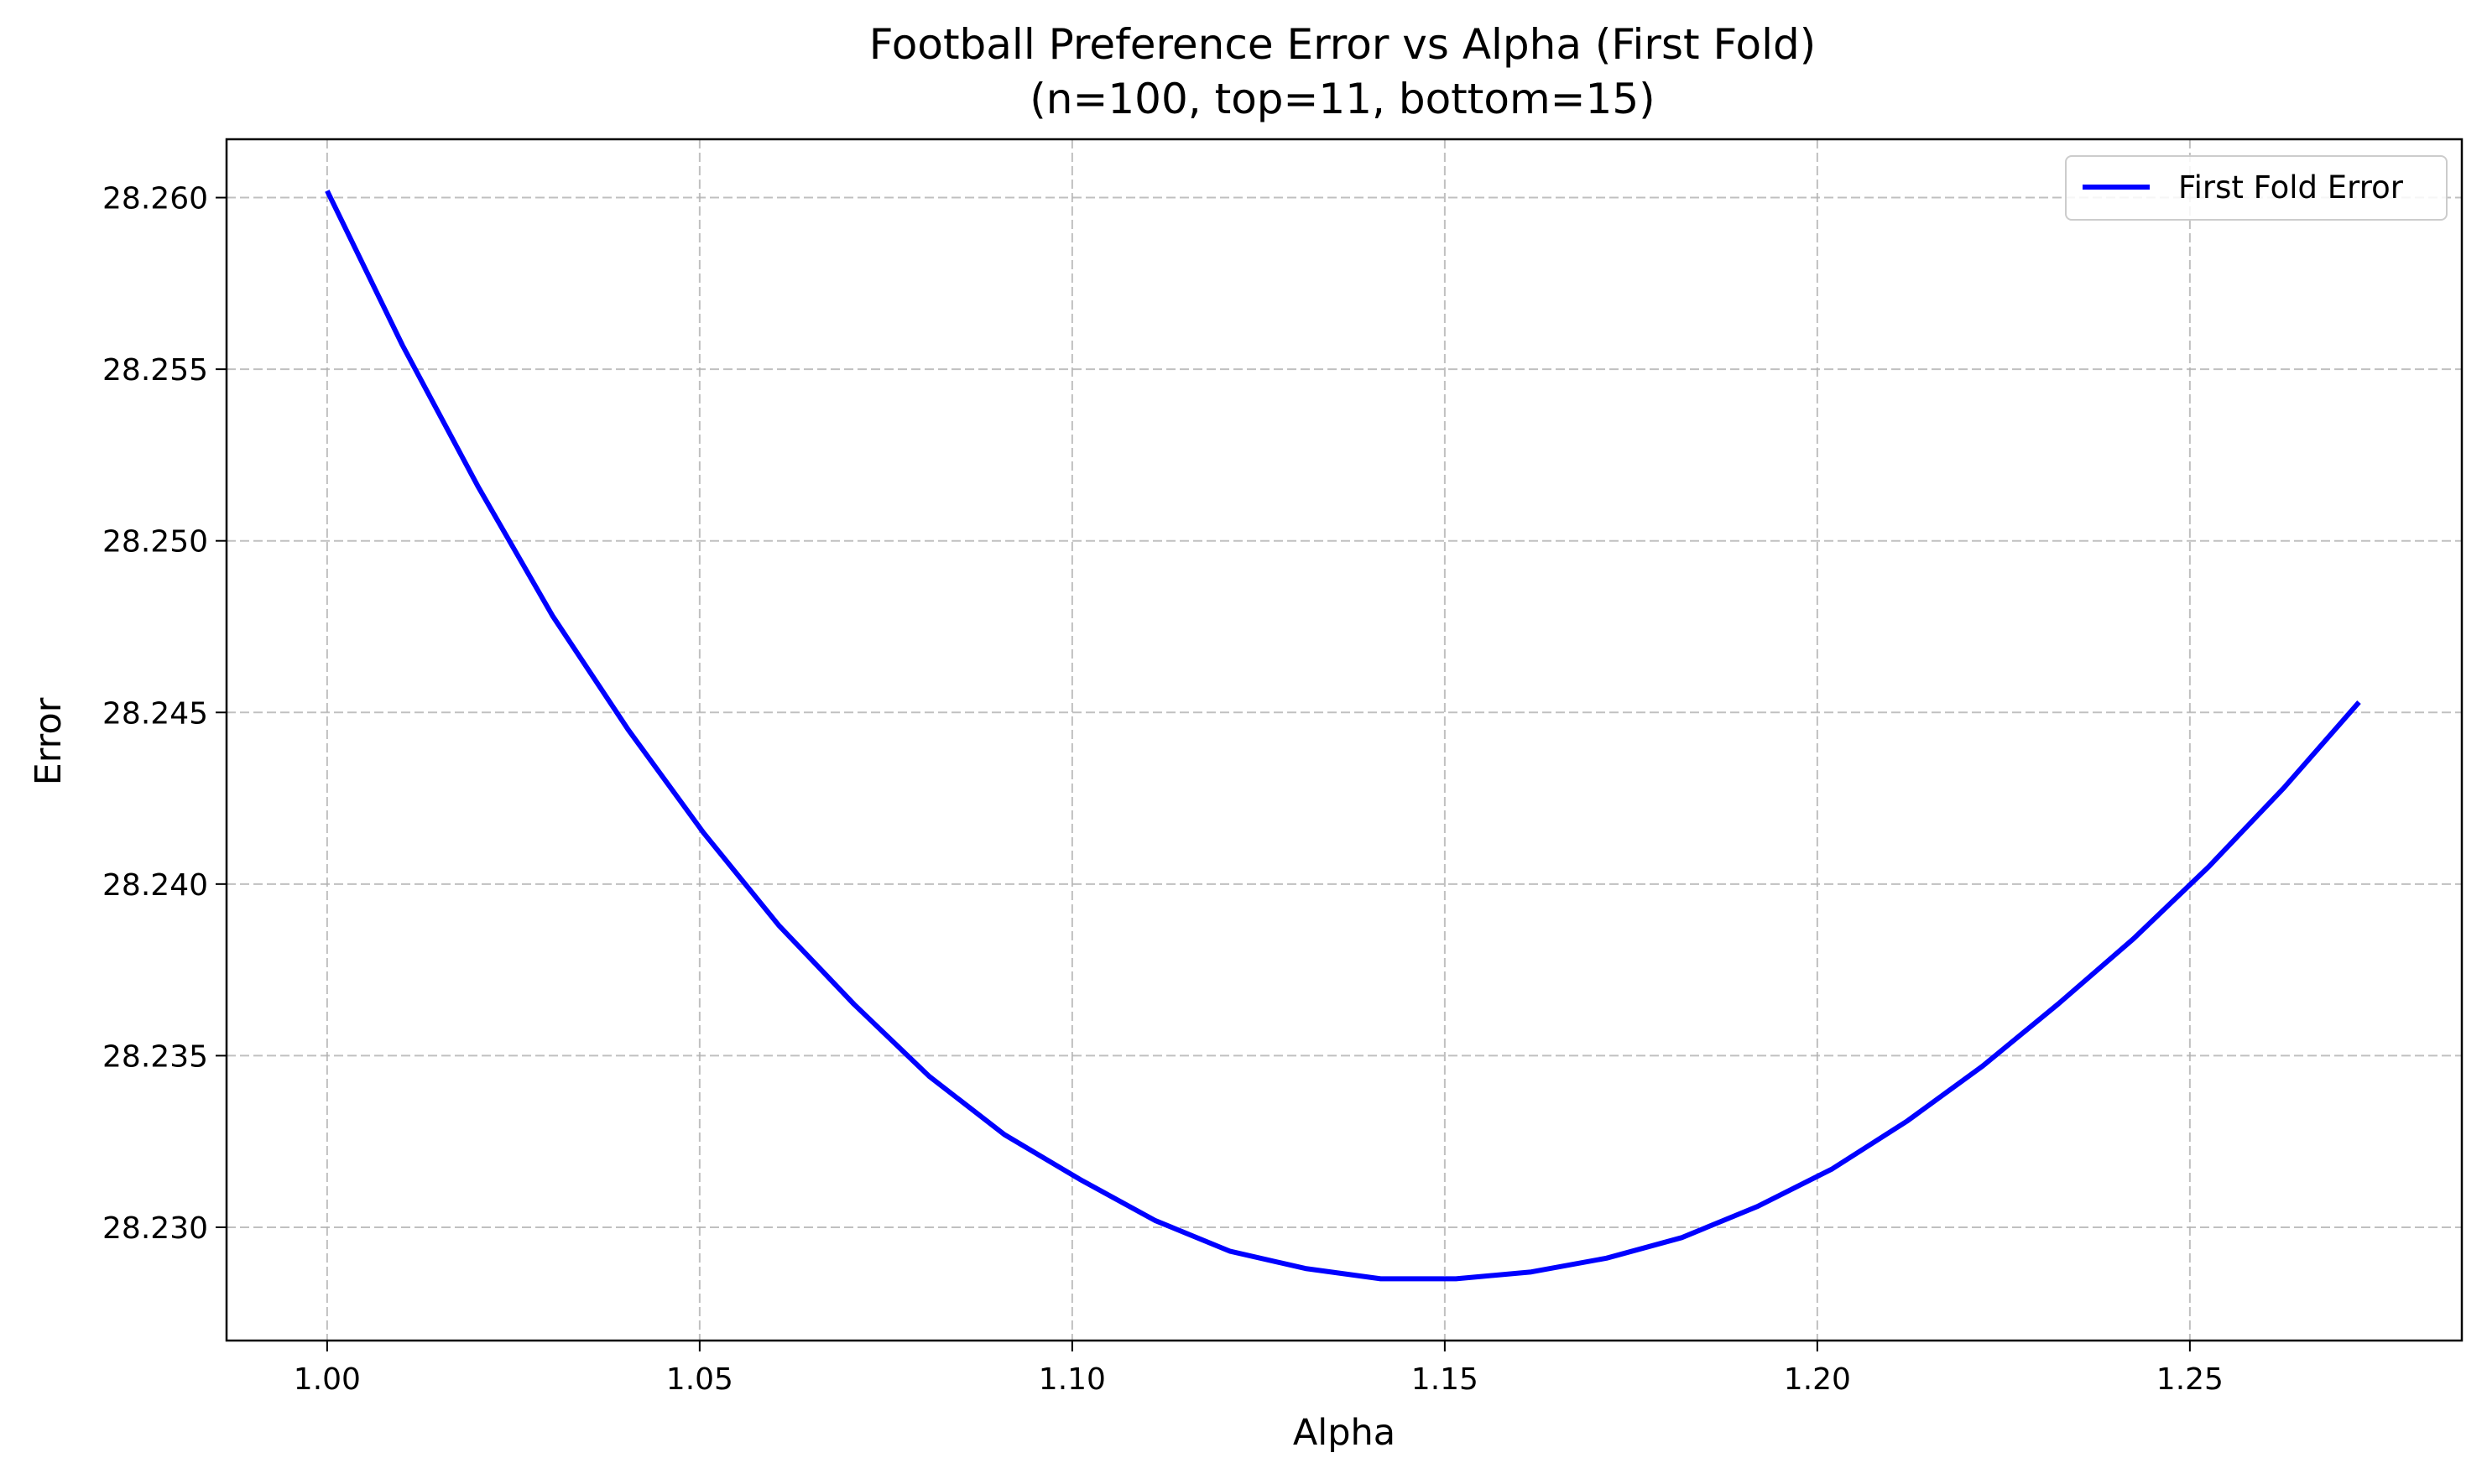  Describe the element at coordinates (155, 199) in the screenshot. I see `y-tick-label: 28.260` at that location.